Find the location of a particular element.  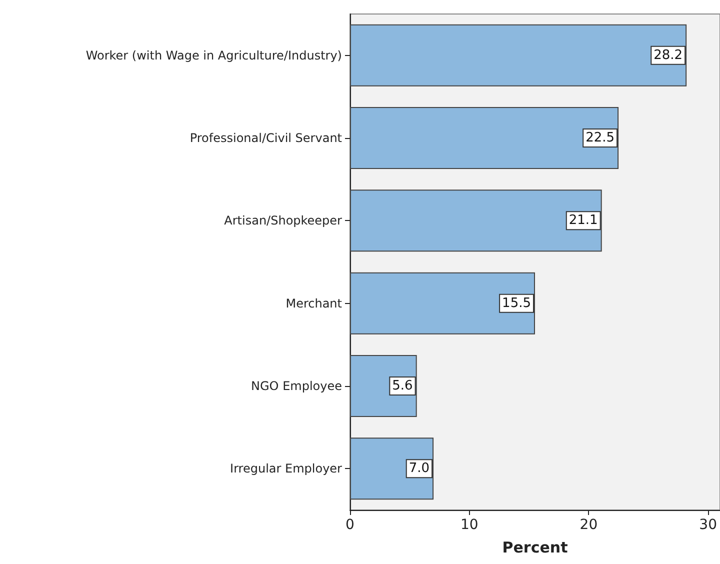

y-tick-label: Irregular Employer is located at coordinates (286, 469).